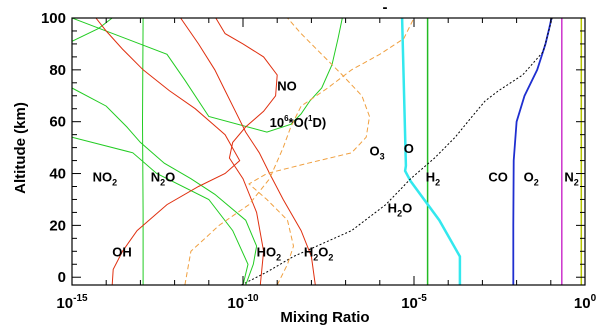 This screenshot has width=600, height=326. I want to click on x-axis-title: Mixing Ratio, so click(324, 317).